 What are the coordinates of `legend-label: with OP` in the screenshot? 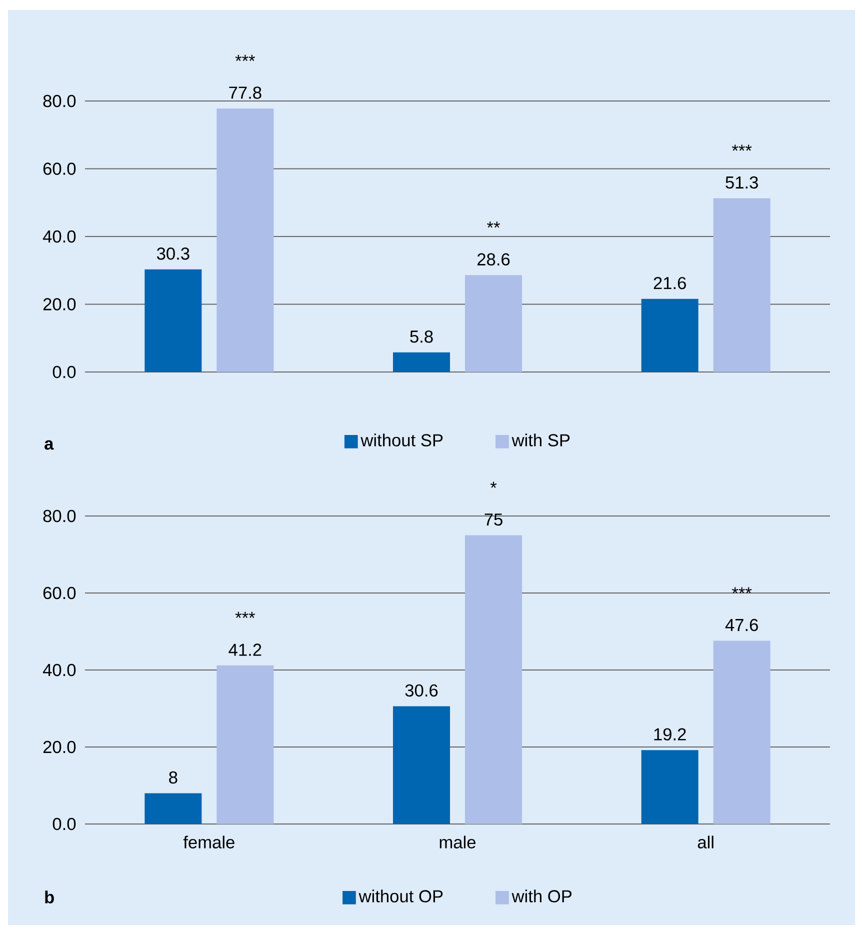 It's located at (542, 896).